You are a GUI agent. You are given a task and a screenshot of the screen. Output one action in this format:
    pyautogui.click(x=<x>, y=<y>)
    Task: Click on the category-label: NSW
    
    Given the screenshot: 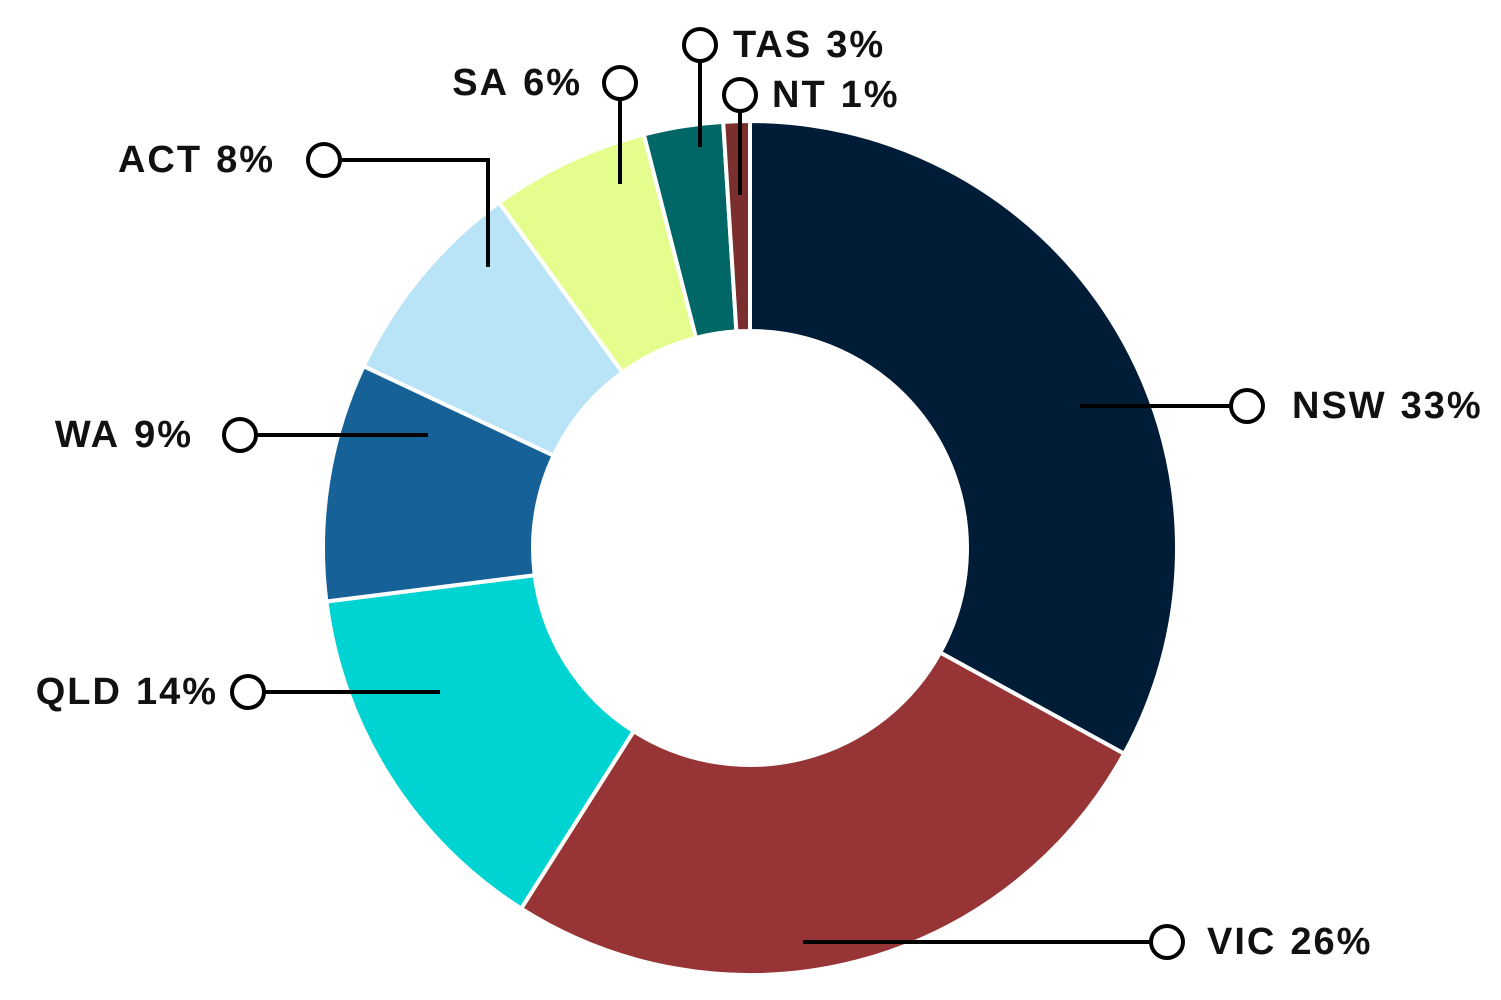 What is the action you would take?
    pyautogui.click(x=1339, y=406)
    